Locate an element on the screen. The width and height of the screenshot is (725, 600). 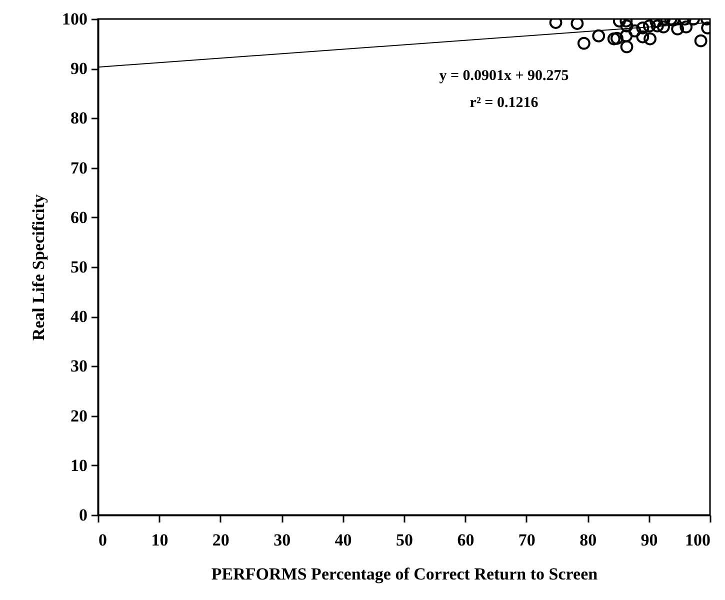
y-tick-label: 70 is located at coordinates (79, 168).